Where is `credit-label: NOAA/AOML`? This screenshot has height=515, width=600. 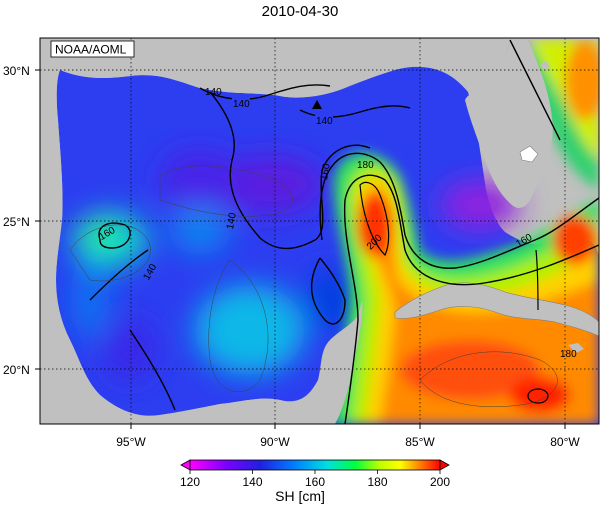 credit-label: NOAA/AOML is located at coordinates (91, 50).